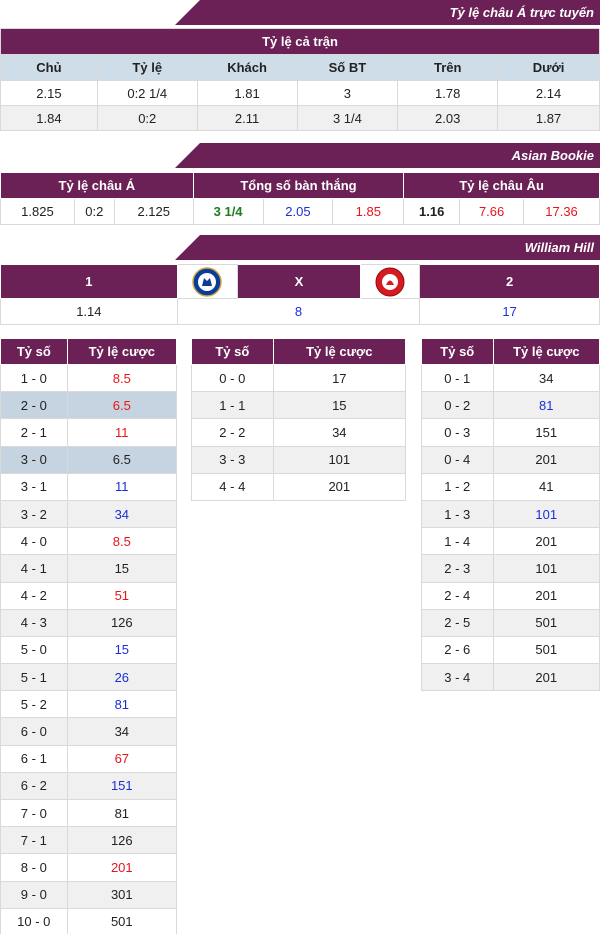 The width and height of the screenshot is (600, 934). I want to click on table-row: 3 - 3 101, so click(299, 459).